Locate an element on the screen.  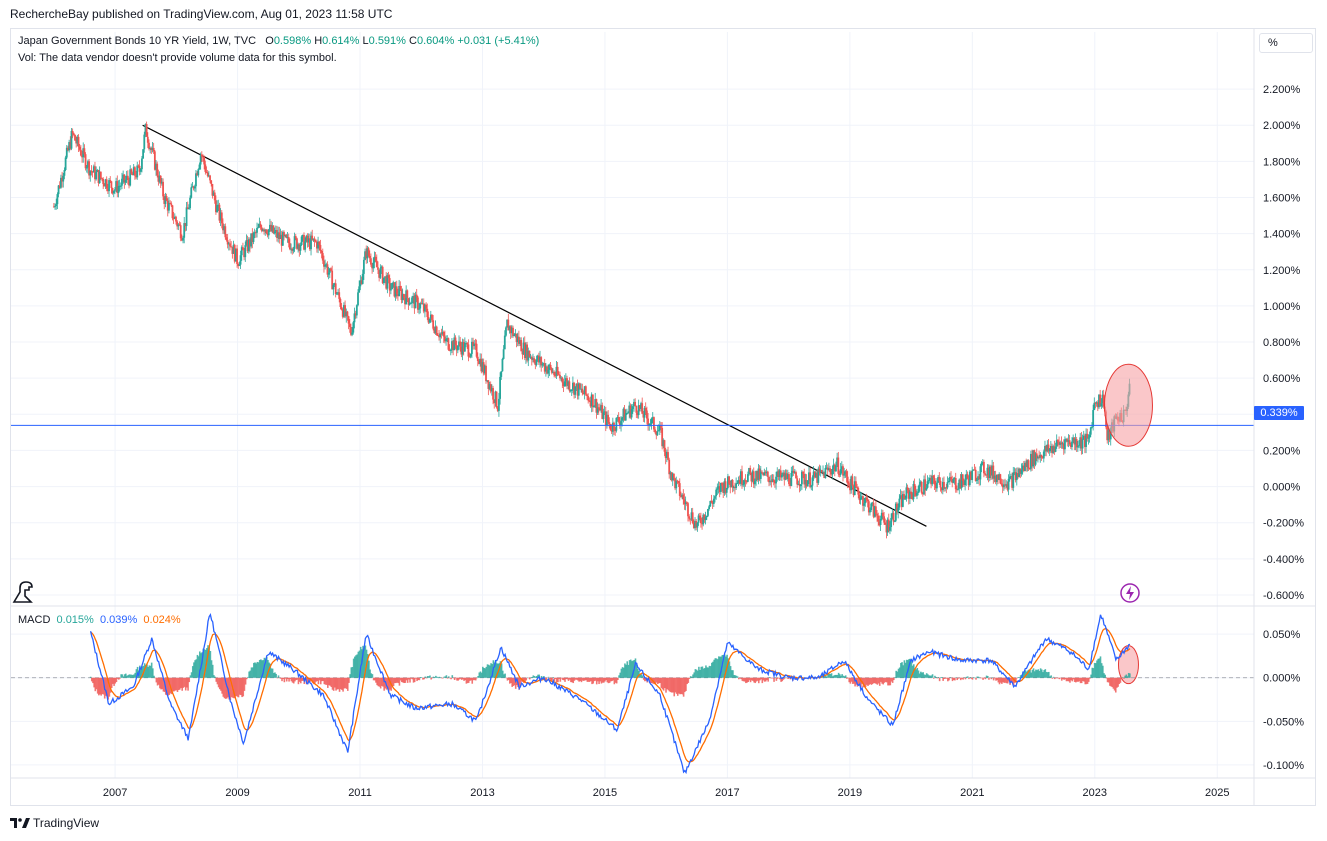
percent-scale-button: % is located at coordinates (1286, 43).